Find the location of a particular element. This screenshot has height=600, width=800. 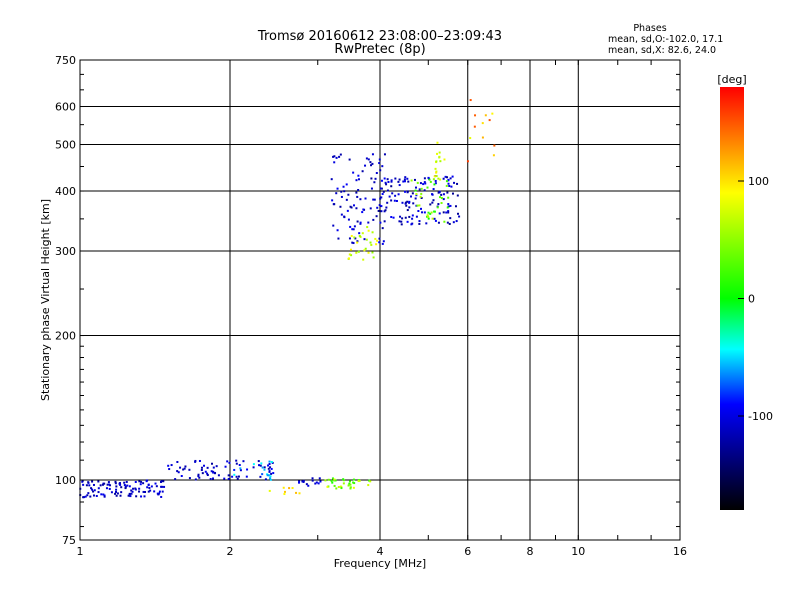

x-tick-label: 10 is located at coordinates (578, 551).